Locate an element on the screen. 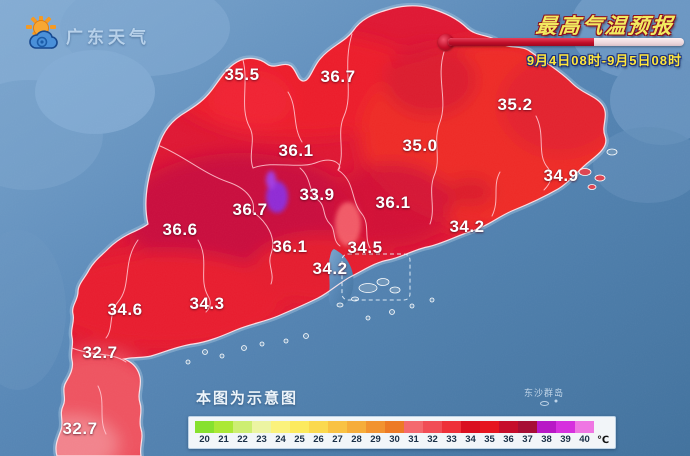  legend-cell: 30 is located at coordinates (394, 433).